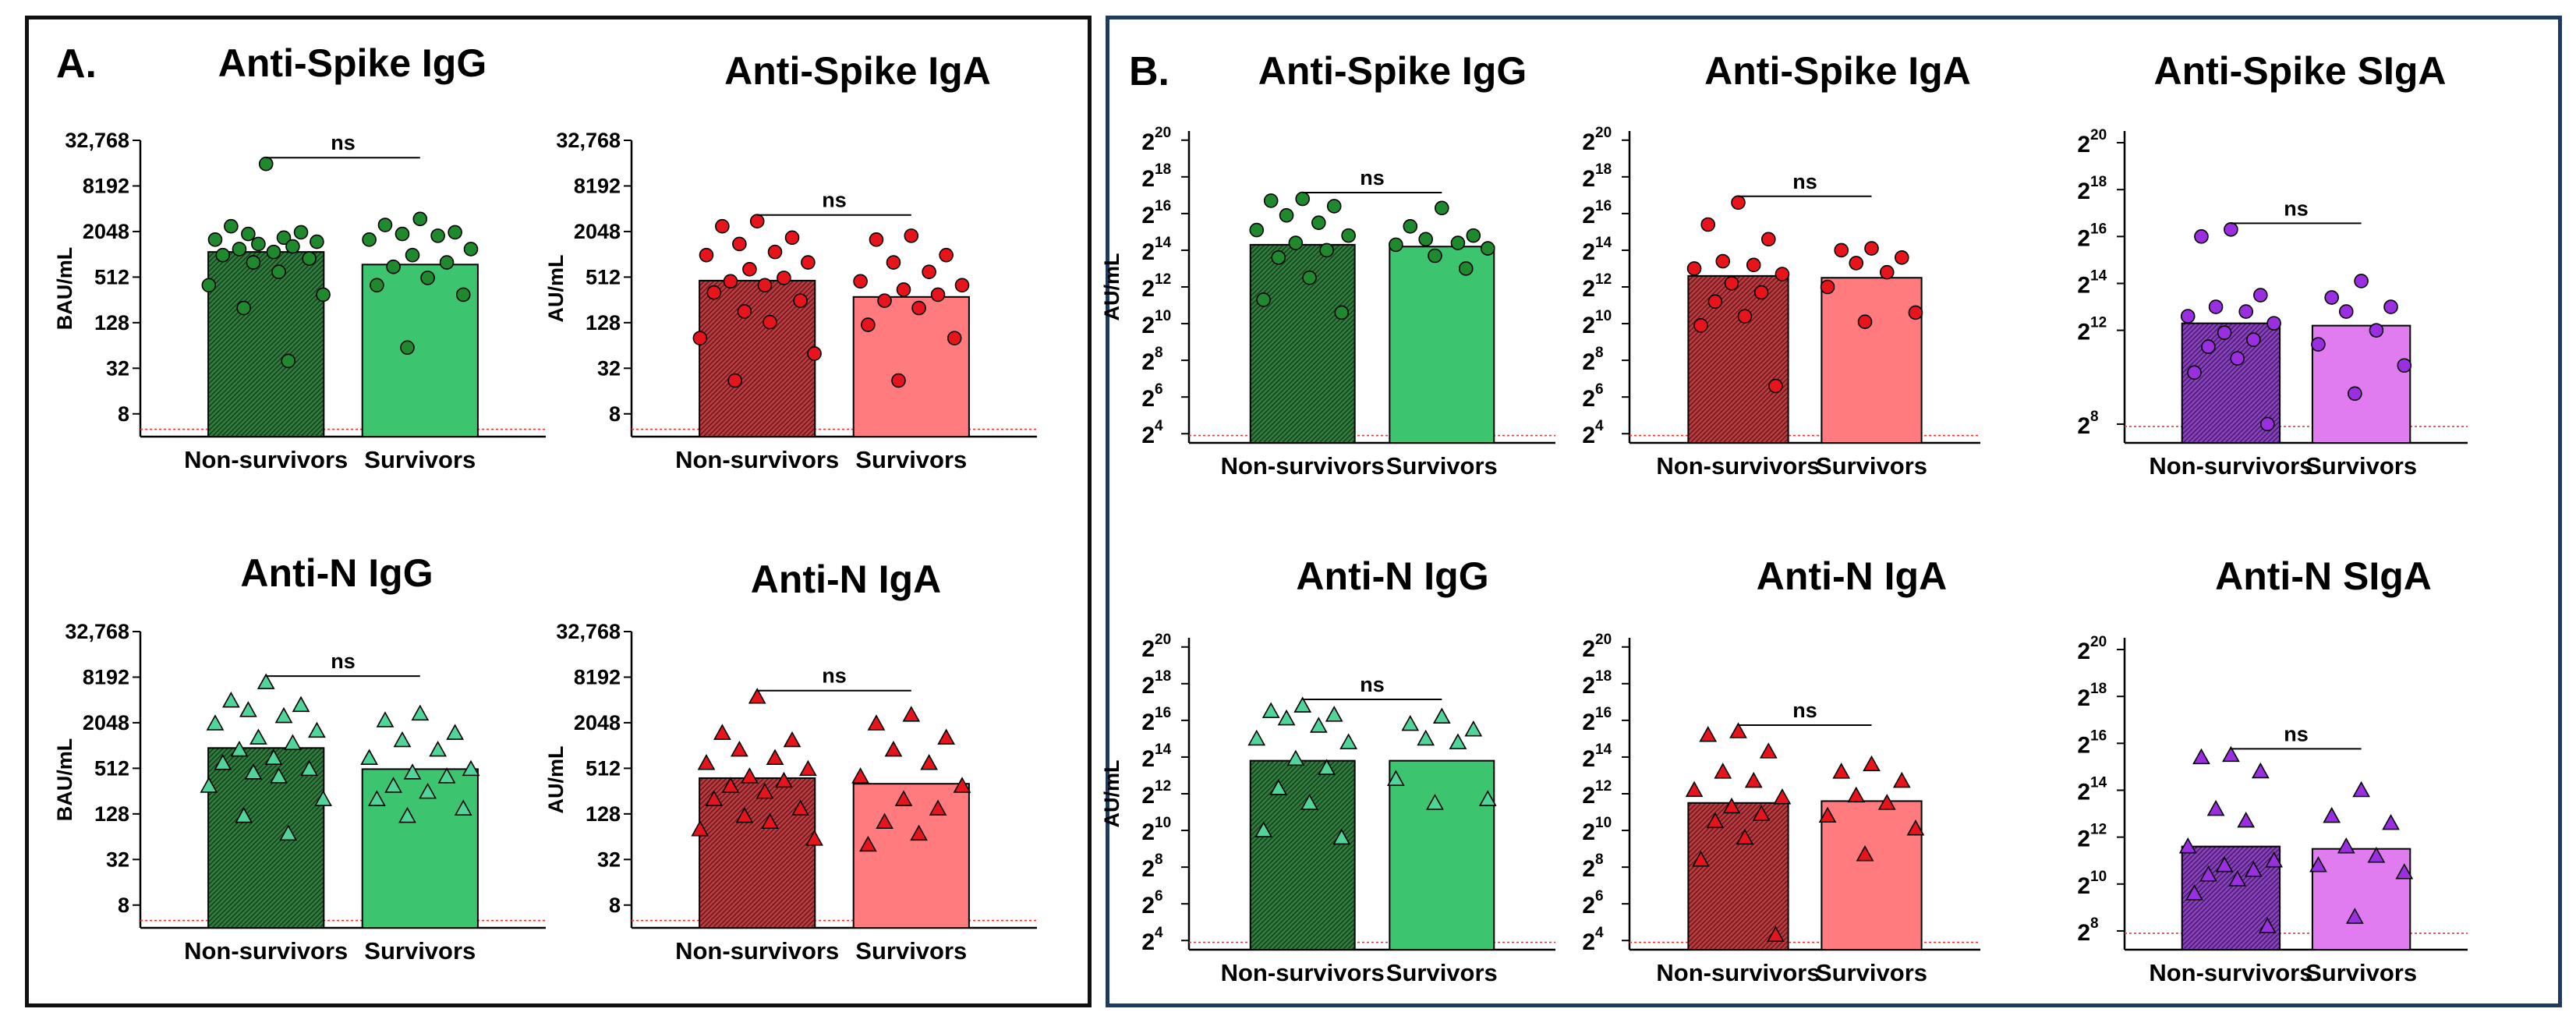 The image size is (2576, 1030). I want to click on y-tick-exponent: 10, so click(2098, 877).